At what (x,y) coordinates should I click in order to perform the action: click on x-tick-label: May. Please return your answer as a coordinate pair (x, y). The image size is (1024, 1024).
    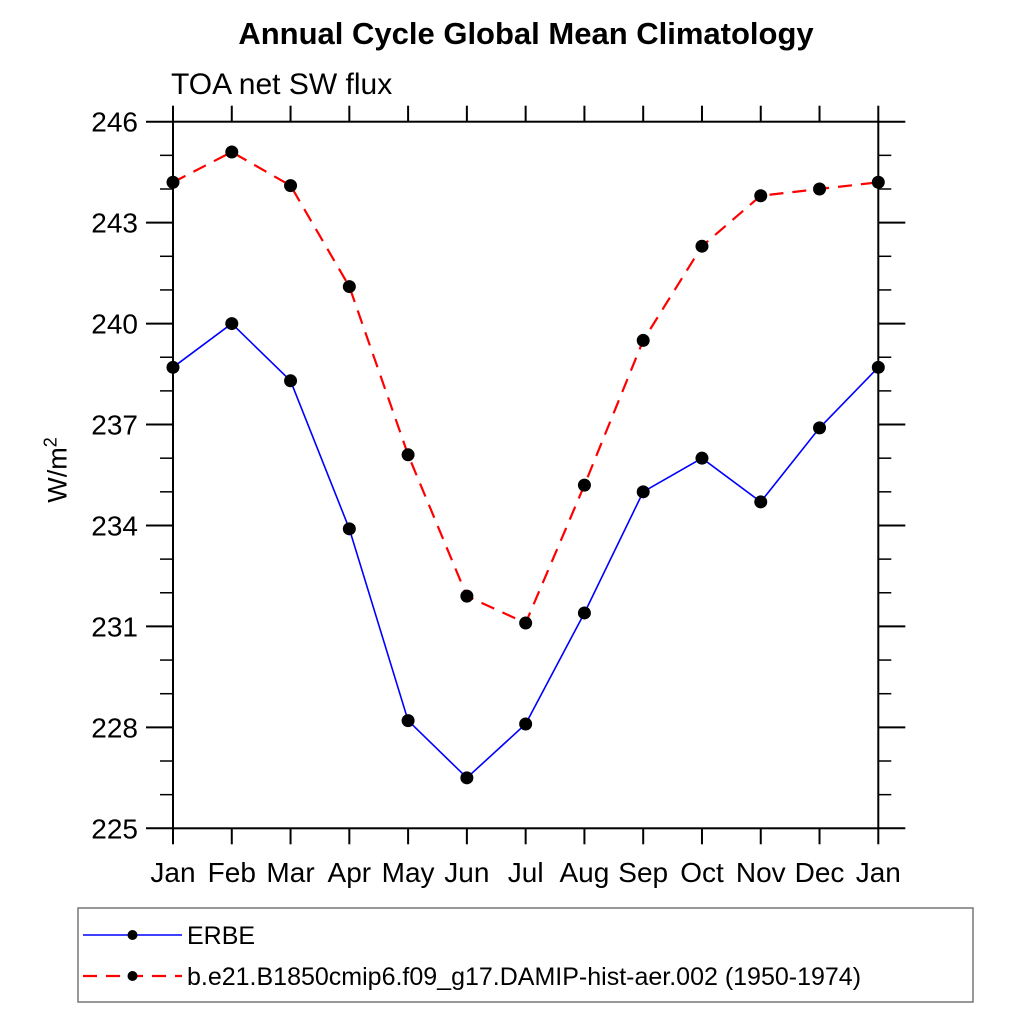
    Looking at the image, I should click on (408, 872).